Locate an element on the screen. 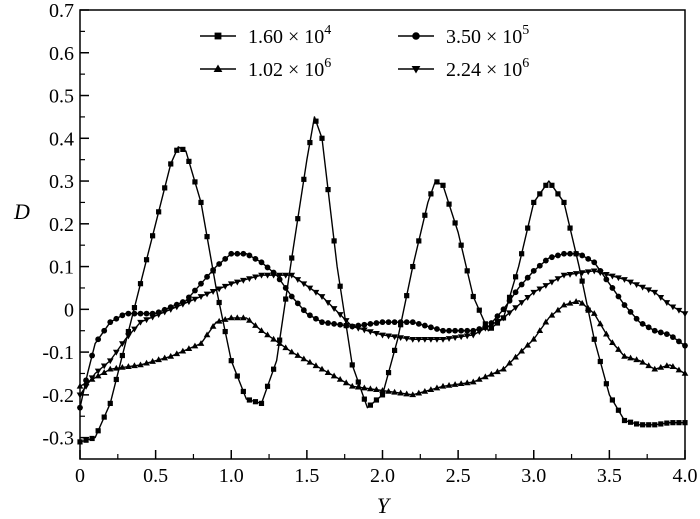 This screenshot has width=700, height=519. legend-label: 1.02 × 10⁶ is located at coordinates (289, 68).